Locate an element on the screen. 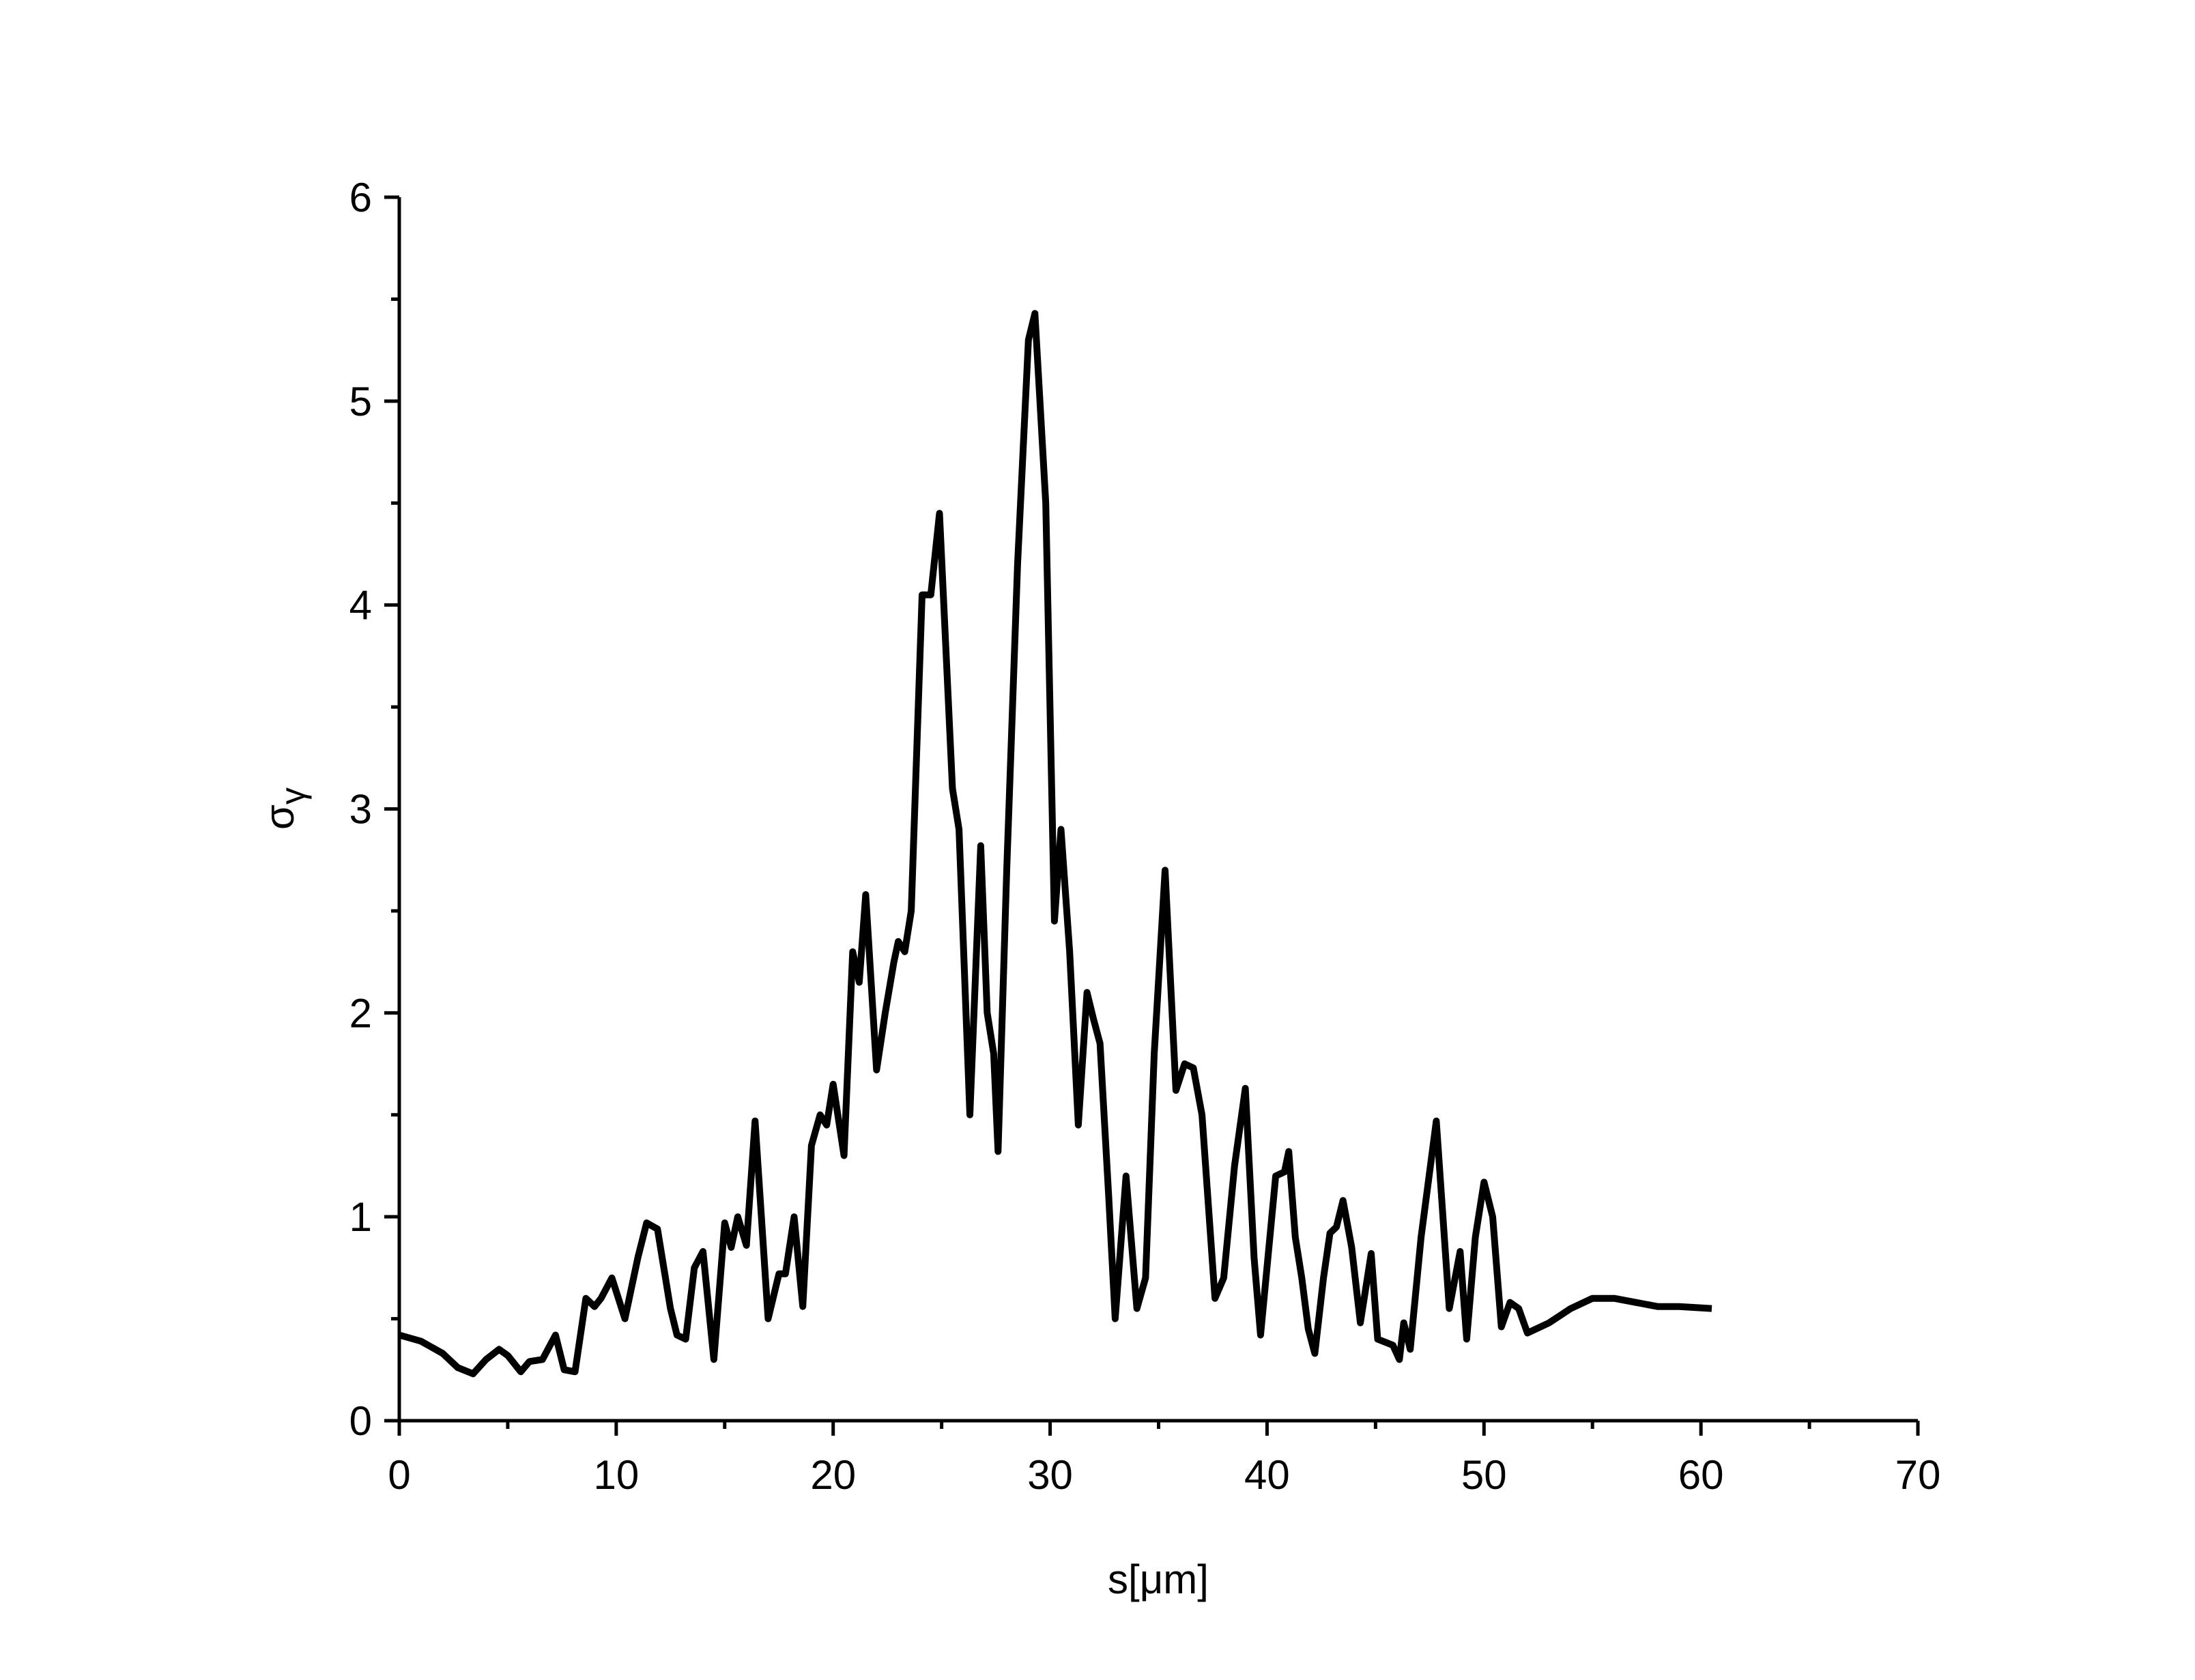  x-tick-label: 40 is located at coordinates (1267, 1475).